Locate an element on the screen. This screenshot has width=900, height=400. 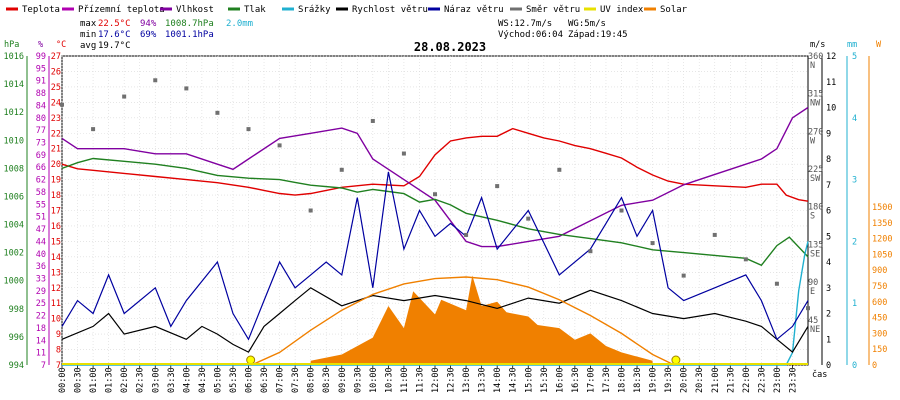
rain-tick-label: 5 is located at coordinates (854, 57).